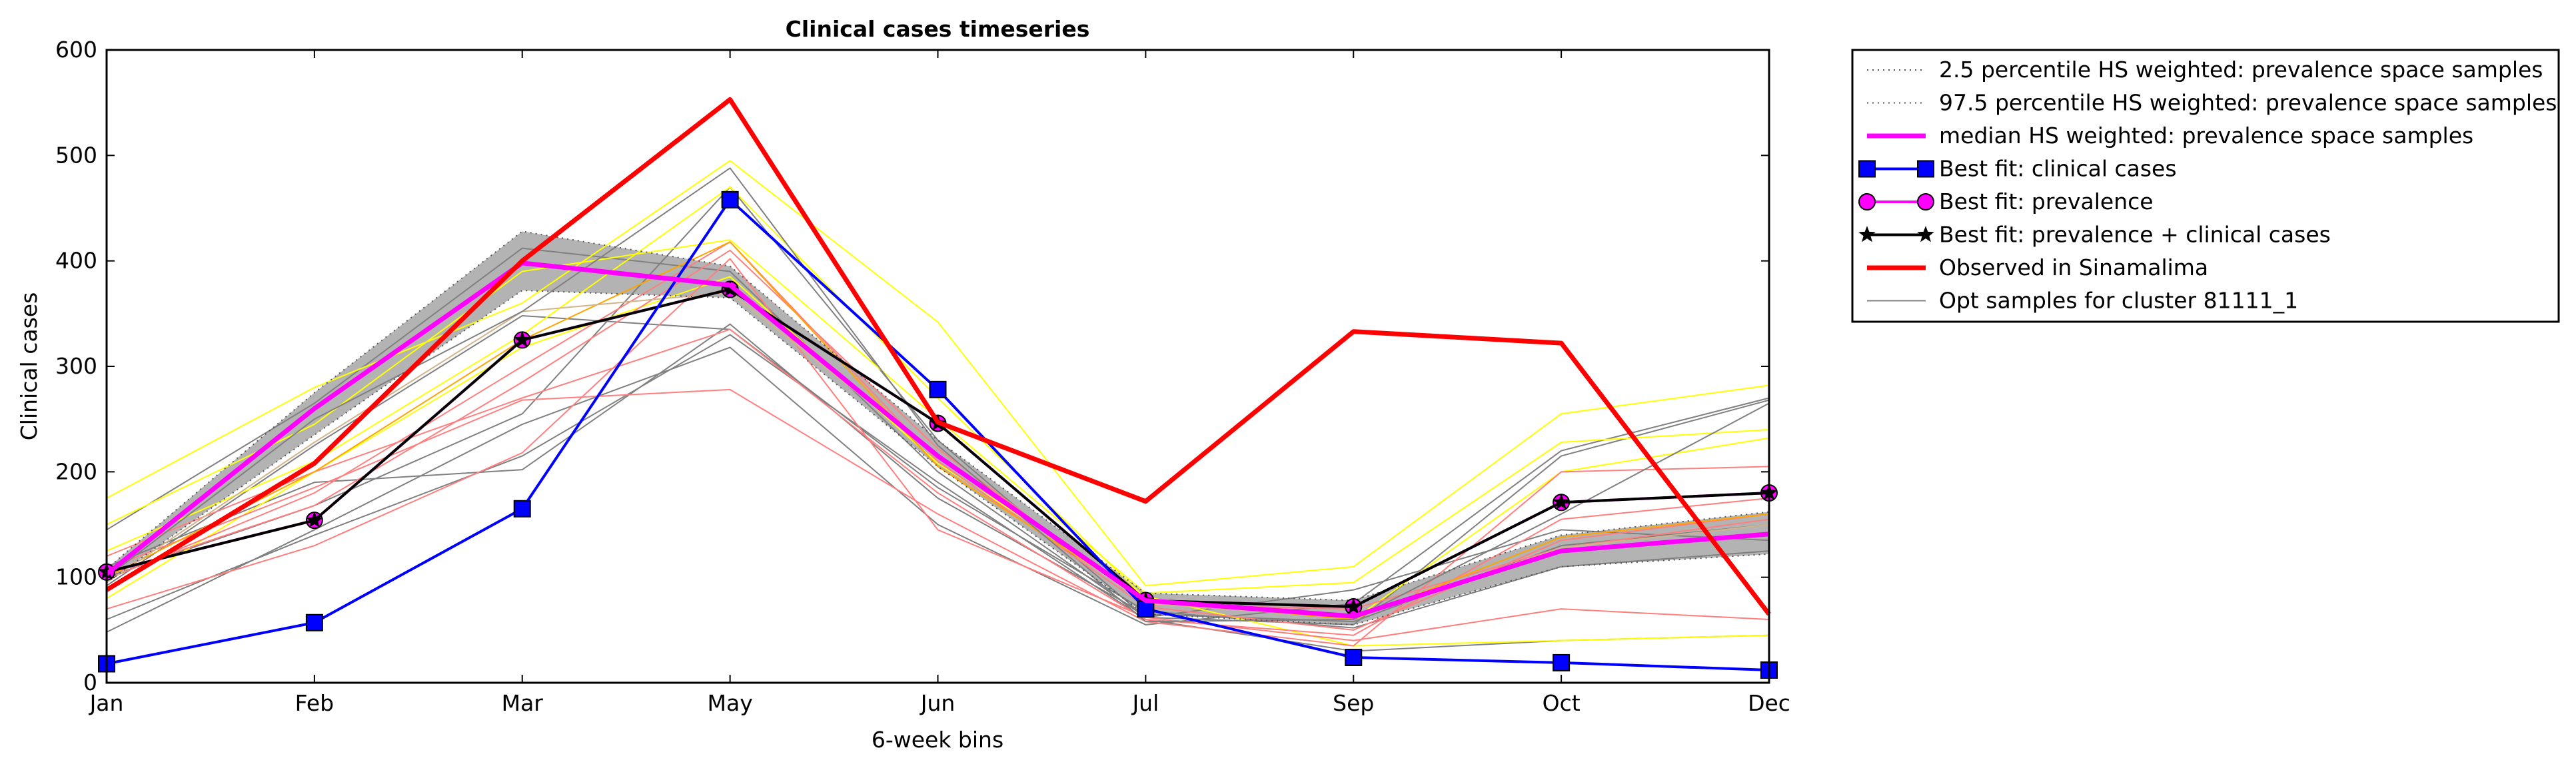 The width and height of the screenshot is (2576, 772). What do you see at coordinates (2073, 267) in the screenshot?
I see `legend-label-6: Observed in Sinamalima` at bounding box center [2073, 267].